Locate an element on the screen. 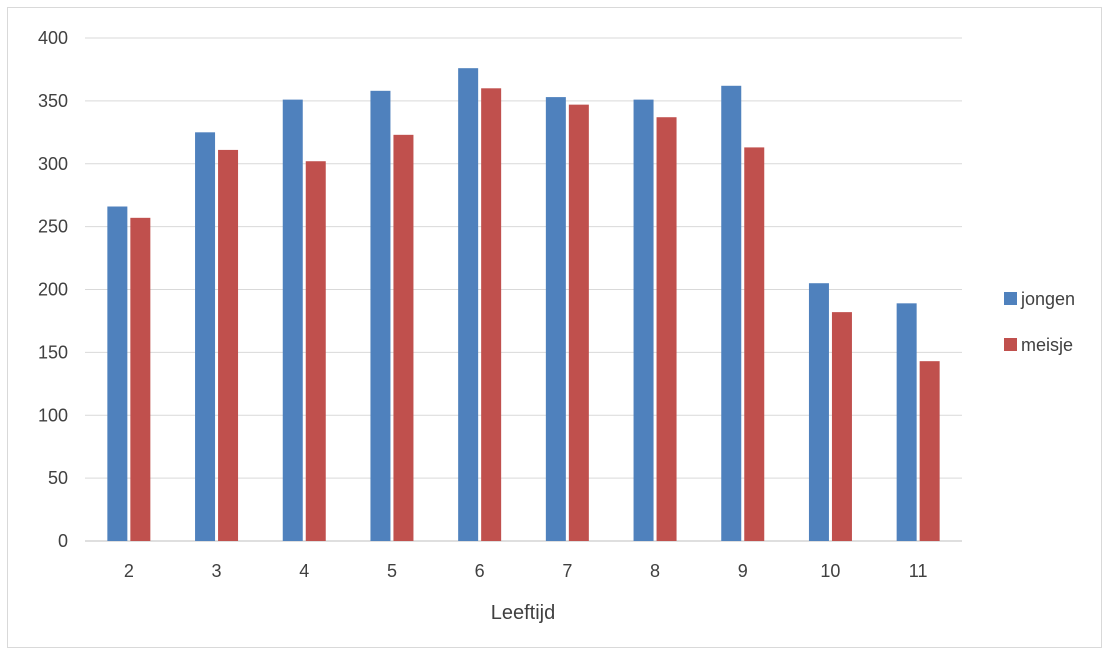 This screenshot has height=655, width=1109. y-tick-label: 350 is located at coordinates (53, 101).